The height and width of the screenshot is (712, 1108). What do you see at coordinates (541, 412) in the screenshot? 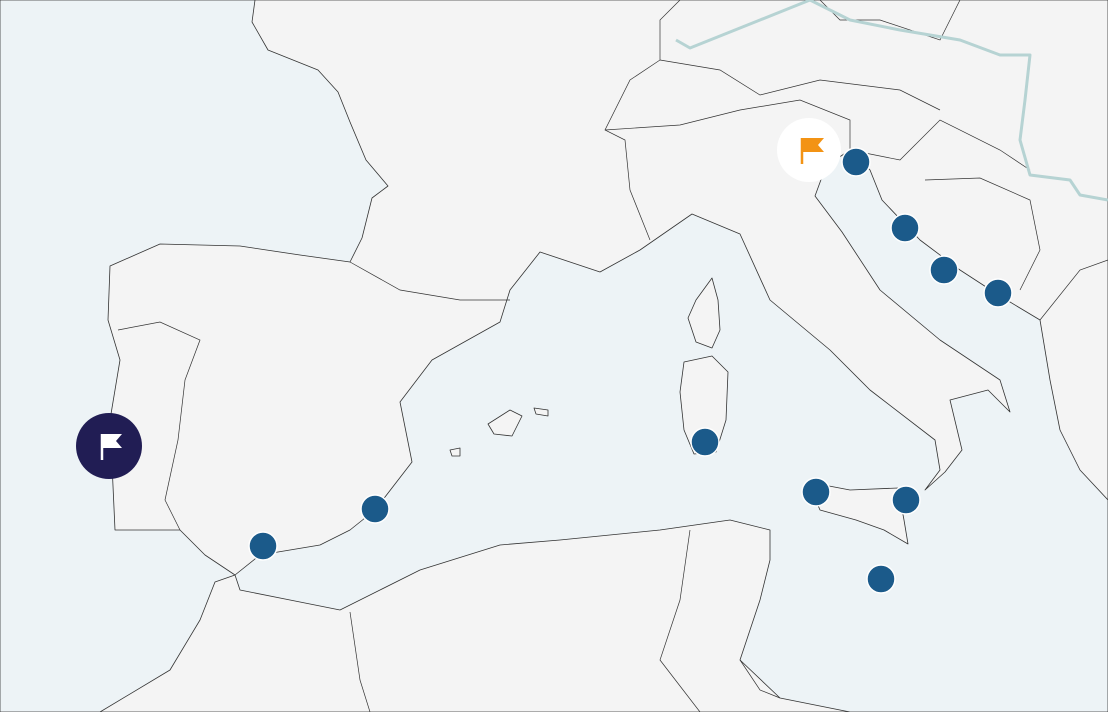
I see `menorca` at bounding box center [541, 412].